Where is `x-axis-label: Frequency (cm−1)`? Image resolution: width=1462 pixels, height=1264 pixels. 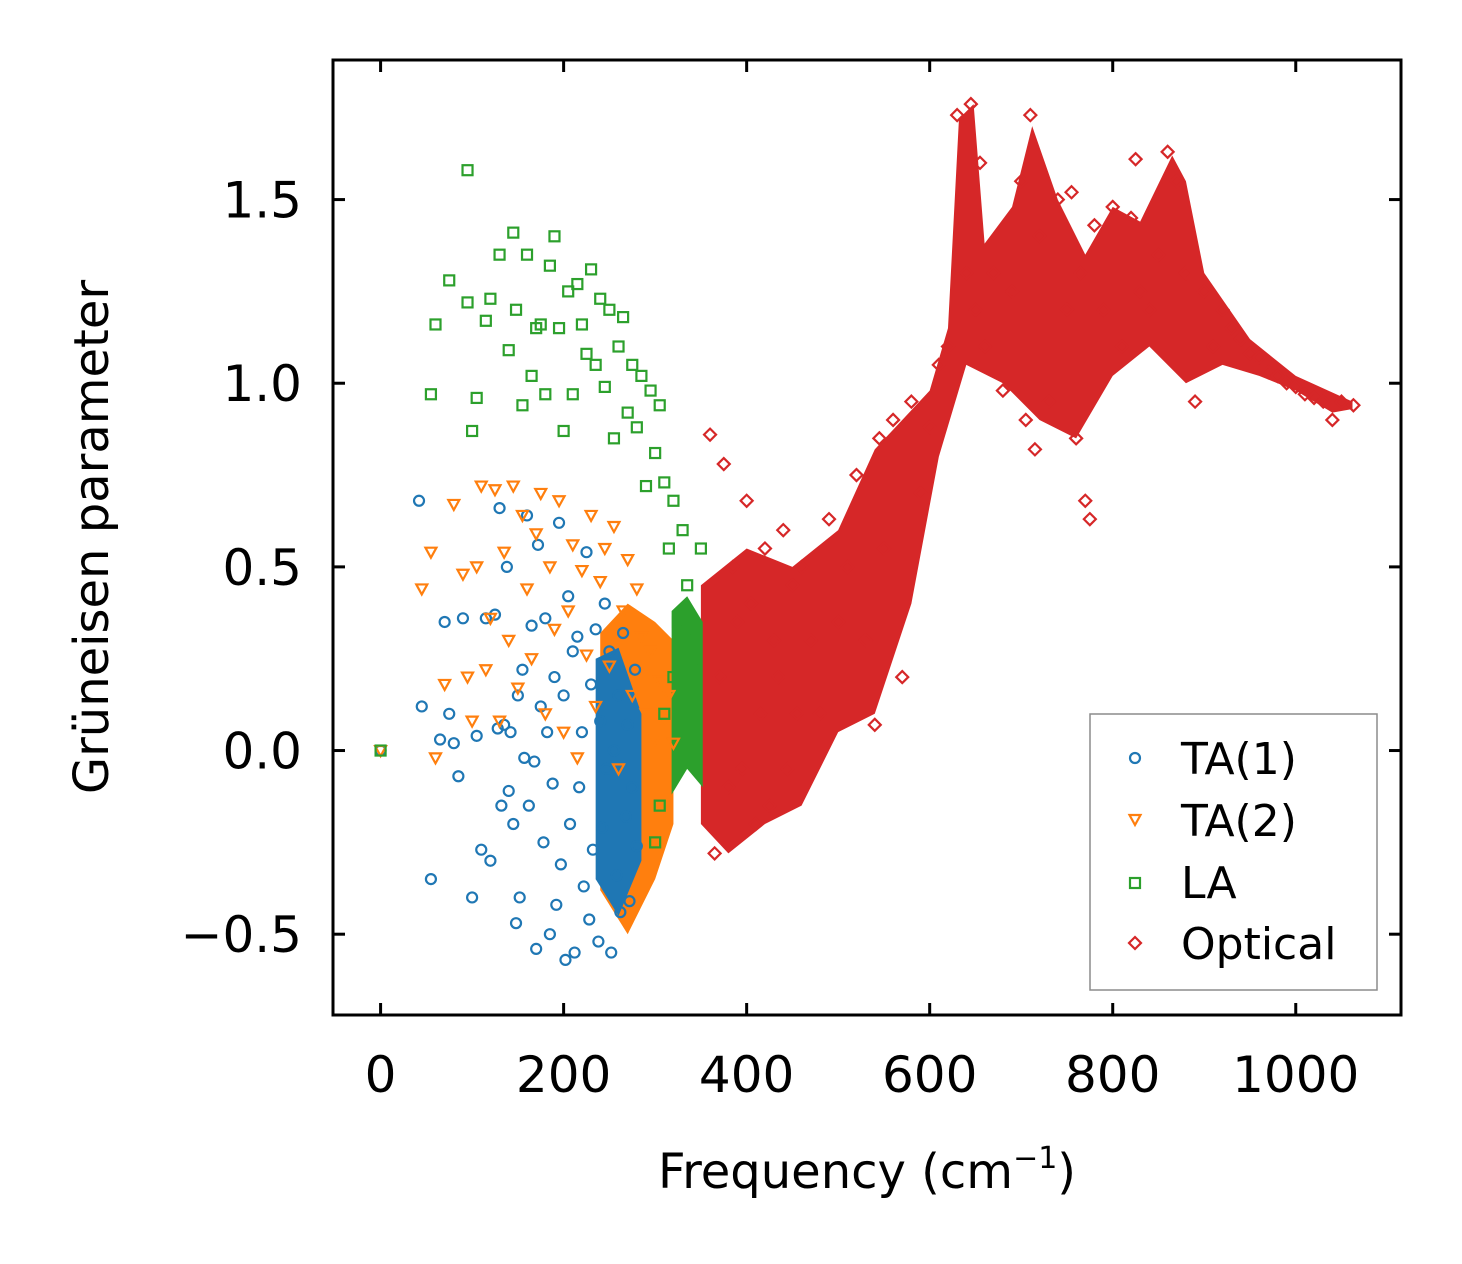 x-axis-label: Frequency (cm−1) is located at coordinates (867, 1170).